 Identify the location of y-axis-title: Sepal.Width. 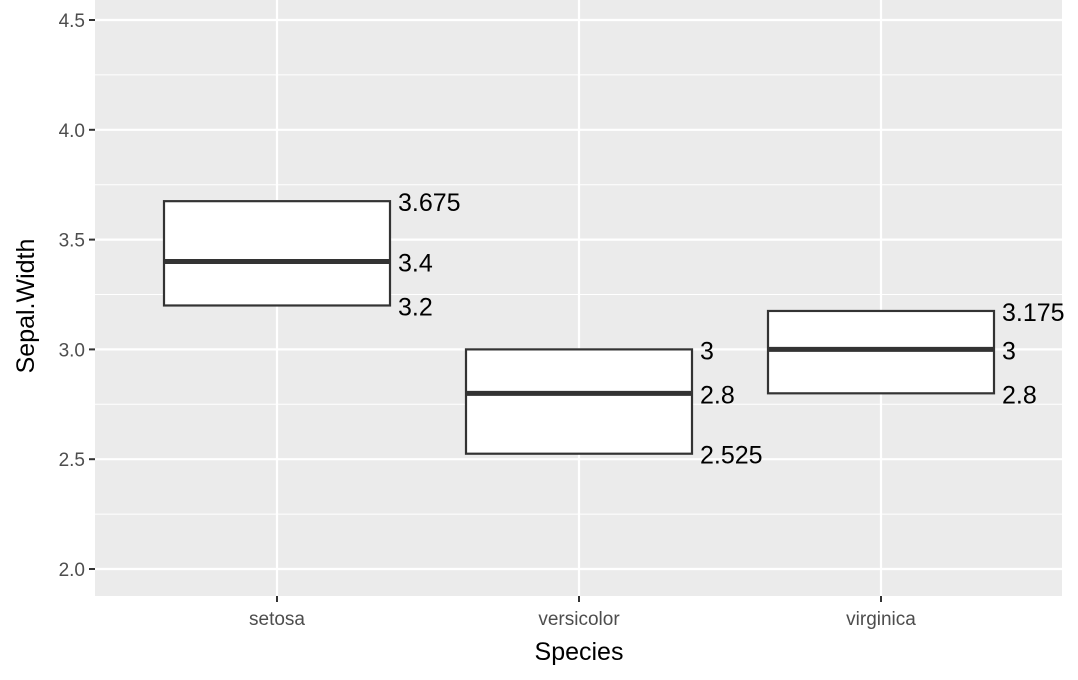
(26, 306).